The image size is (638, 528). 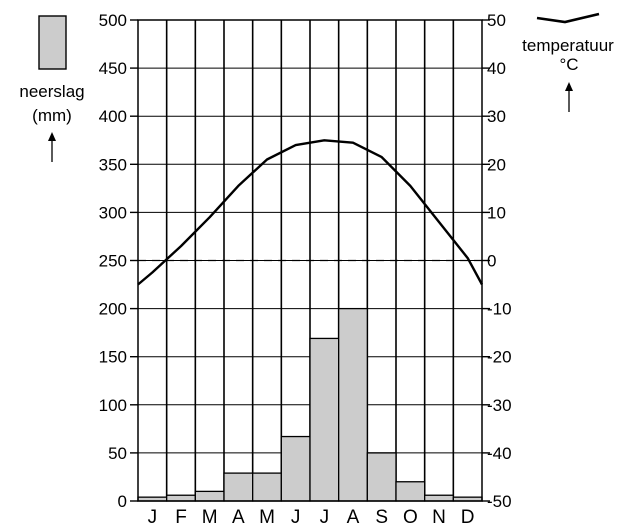 What do you see at coordinates (496, 164) in the screenshot?
I see `right-axis-tick-label: 20` at bounding box center [496, 164].